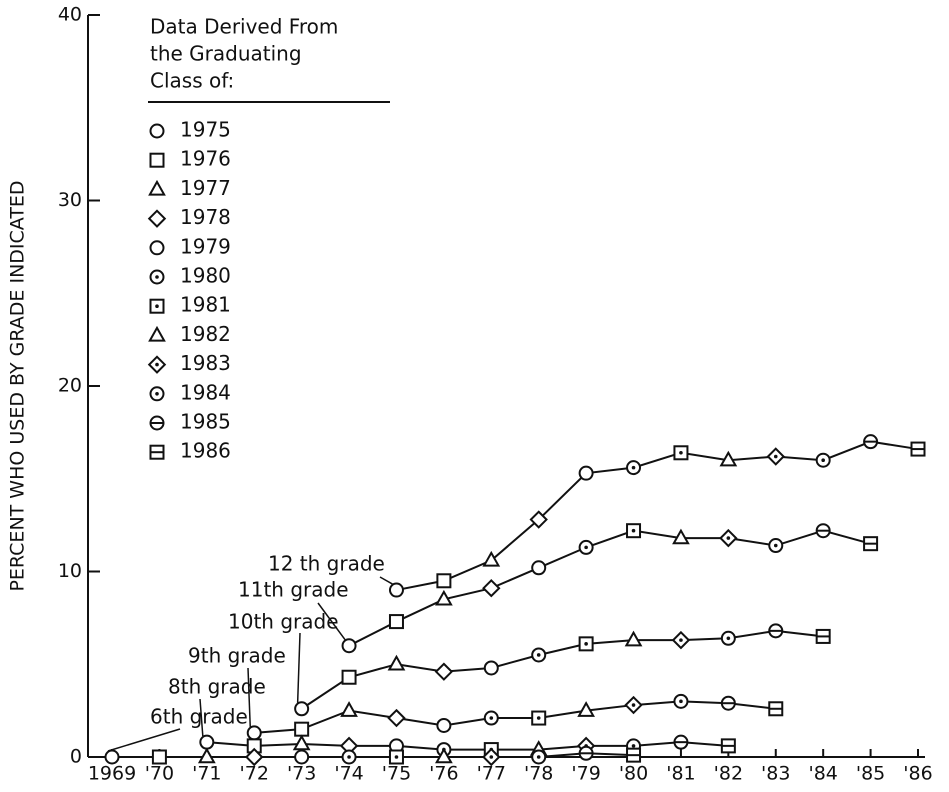 Image resolution: width=949 pixels, height=792 pixels. I want to click on legend-label: 1976, so click(205, 159).